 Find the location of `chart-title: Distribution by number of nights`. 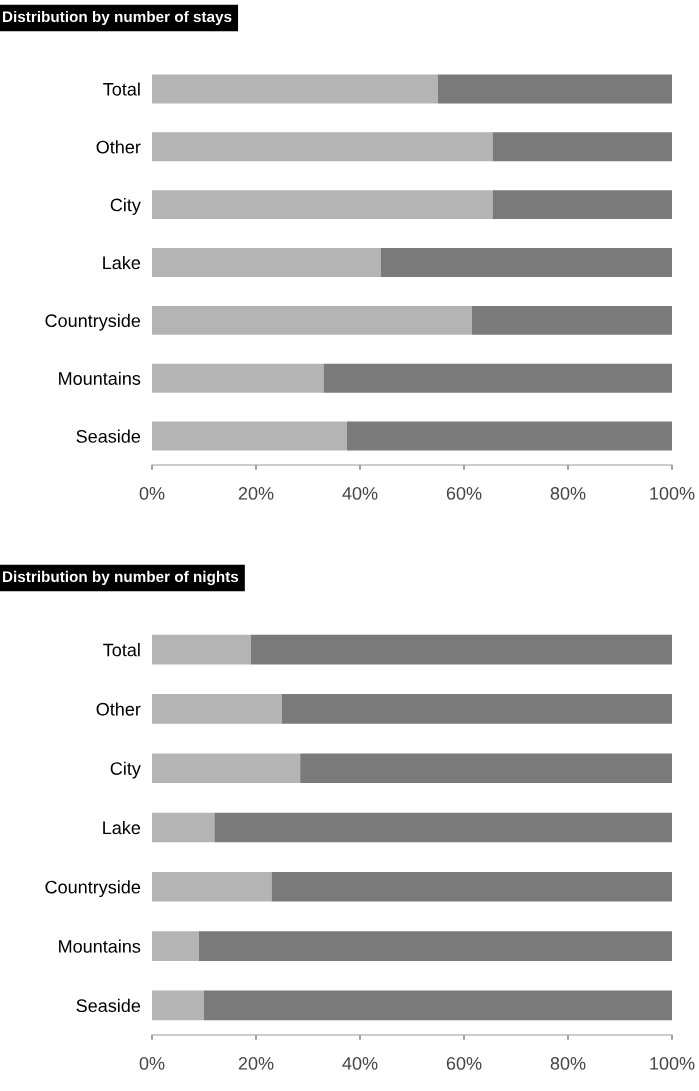

chart-title: Distribution by number of nights is located at coordinates (121, 578).